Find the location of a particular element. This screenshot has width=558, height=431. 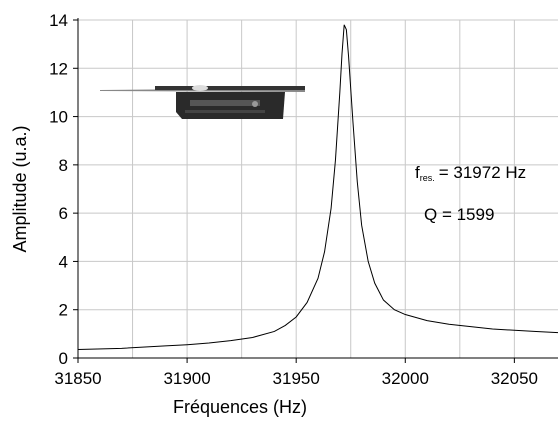

x-tick-label: 32050 is located at coordinates (514, 378).